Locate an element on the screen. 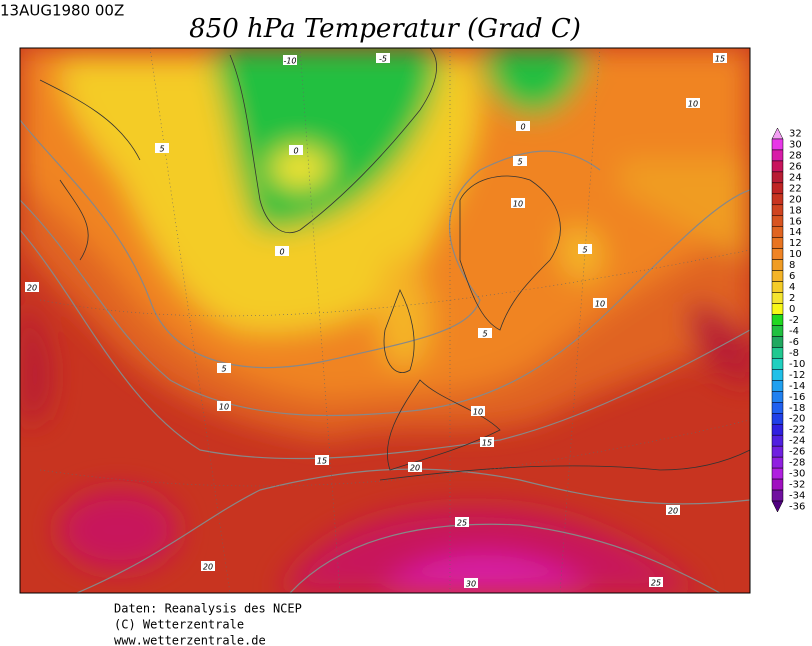 This screenshot has height=646, width=812. colorbar-label: -2 is located at coordinates (794, 320).